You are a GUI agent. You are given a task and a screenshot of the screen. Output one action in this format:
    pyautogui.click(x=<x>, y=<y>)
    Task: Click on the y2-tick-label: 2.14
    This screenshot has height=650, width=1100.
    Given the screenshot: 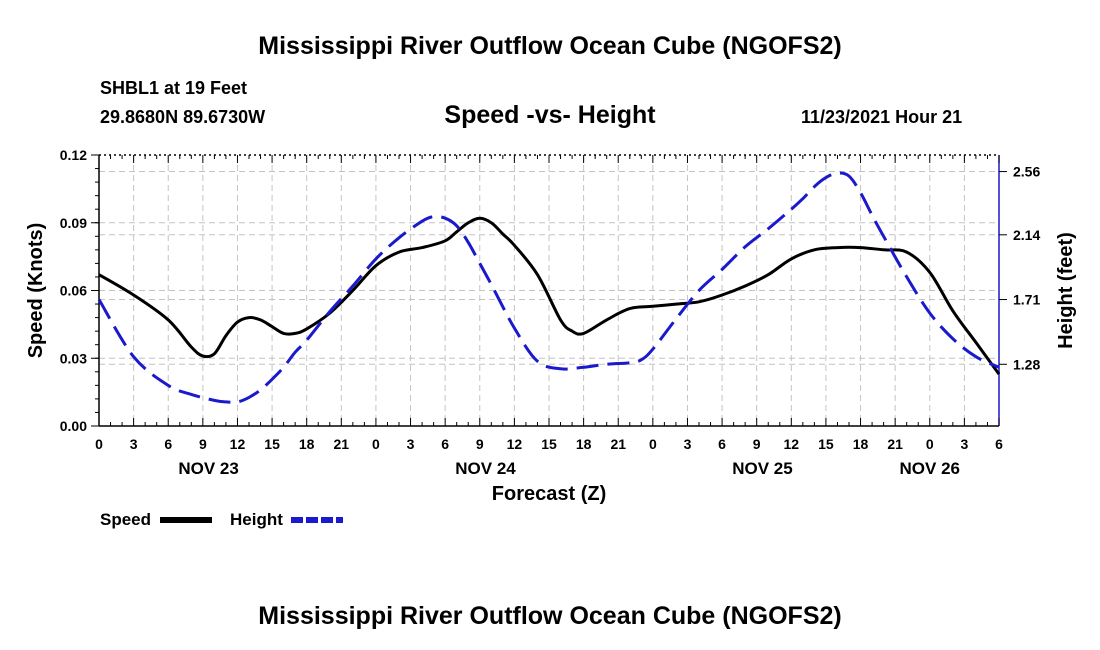 What is the action you would take?
    pyautogui.click(x=1026, y=235)
    